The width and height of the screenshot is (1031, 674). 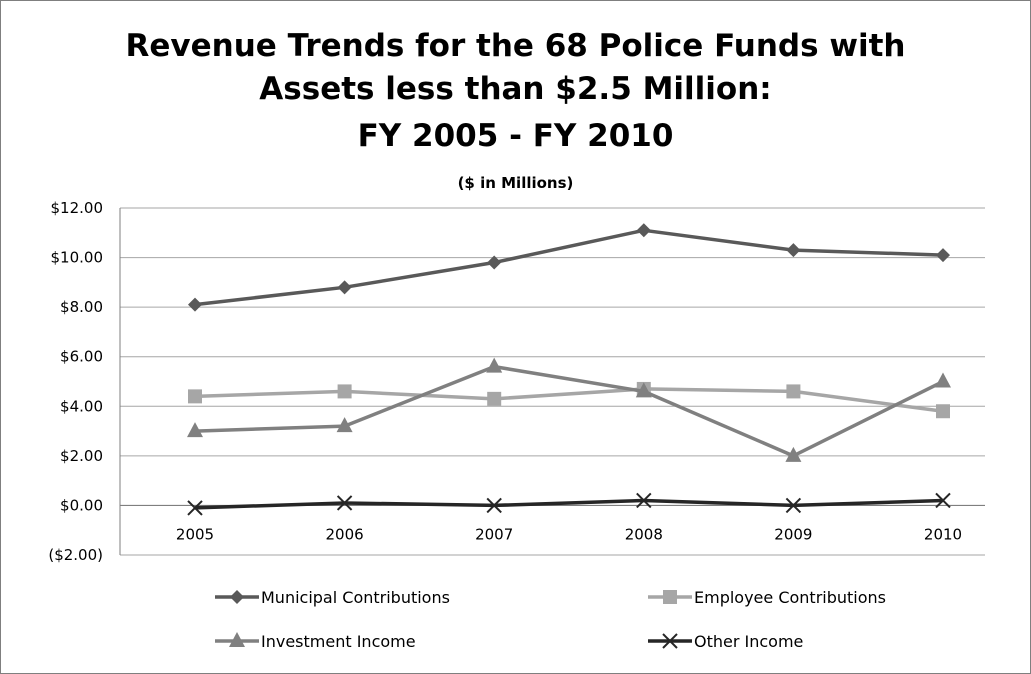 I want to click on chart-title-line-2: Assets less than $2.5 Million:, so click(x=515, y=89).